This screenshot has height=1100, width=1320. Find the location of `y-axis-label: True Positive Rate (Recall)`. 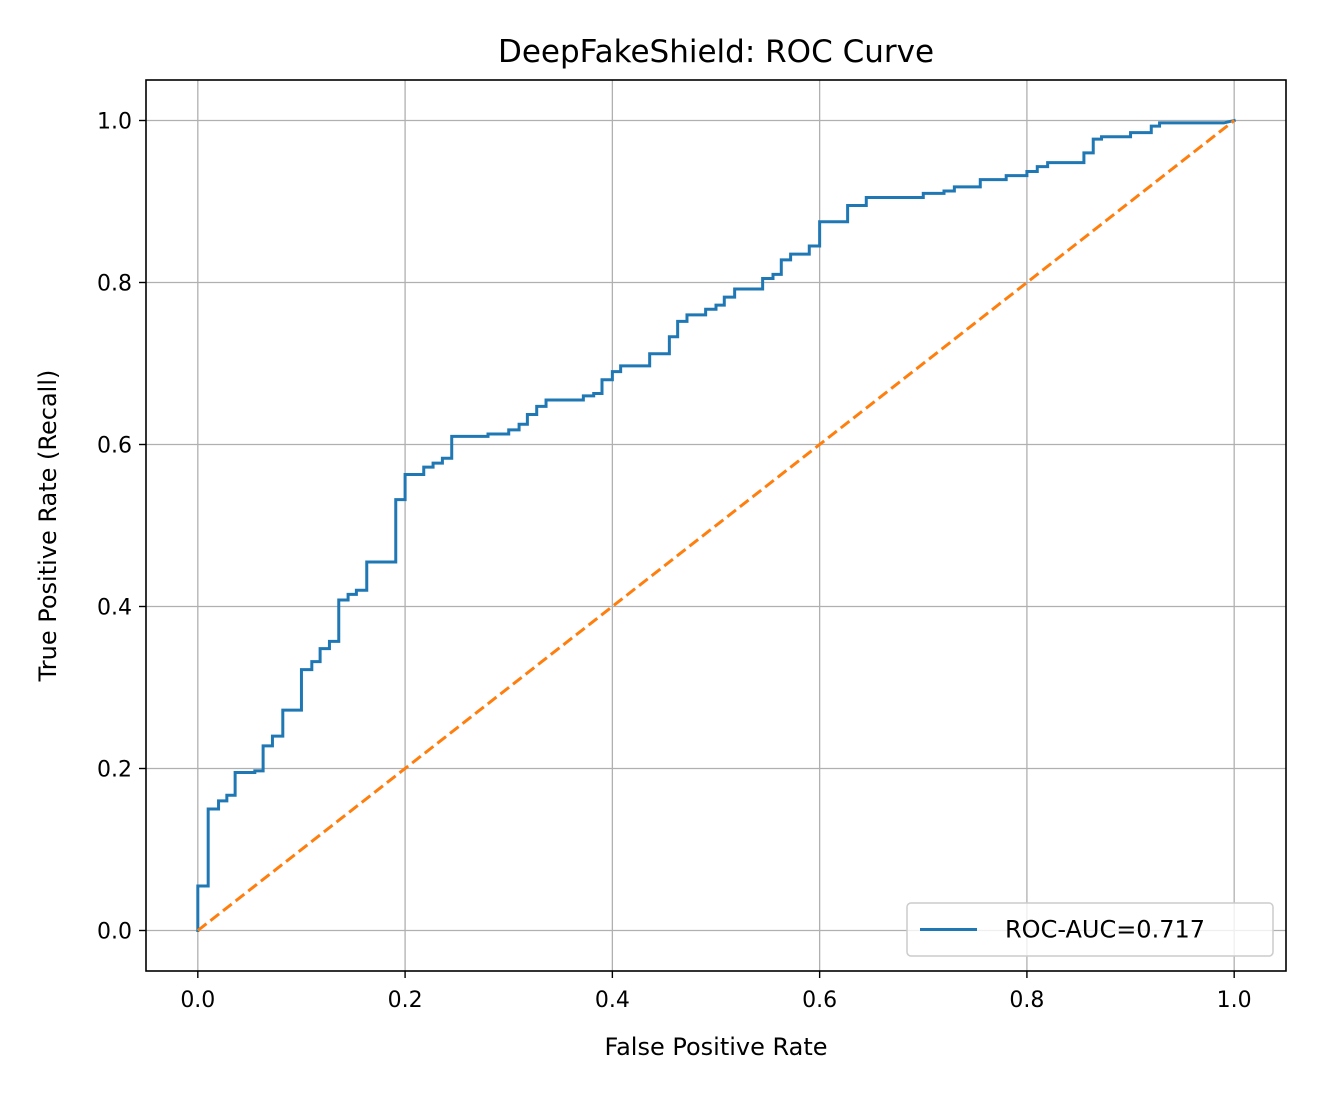

y-axis-label: True Positive Rate (Recall) is located at coordinates (48, 526).